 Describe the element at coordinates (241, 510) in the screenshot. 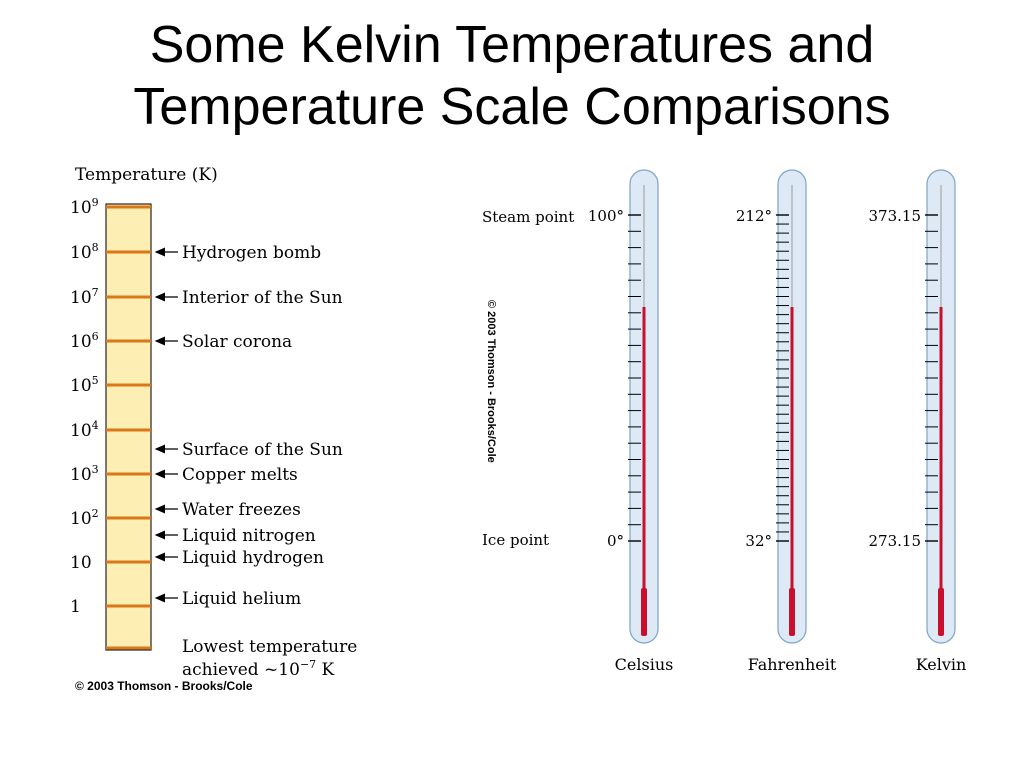

I see `marker-label: Water freezes` at that location.